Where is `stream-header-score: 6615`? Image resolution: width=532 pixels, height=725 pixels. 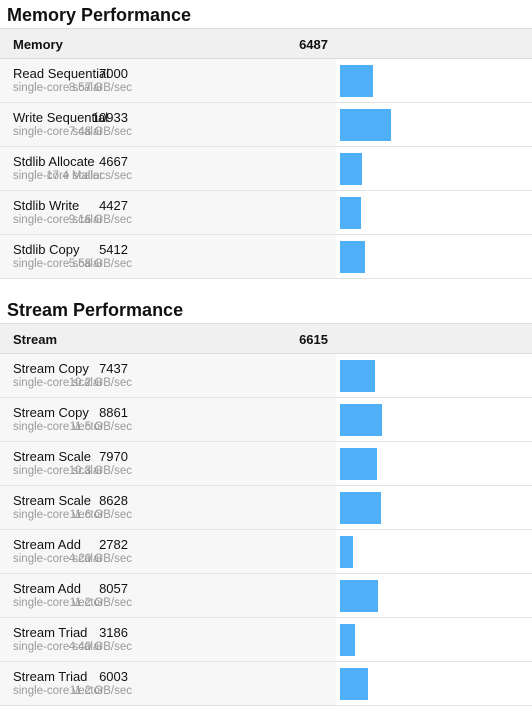 stream-header-score: 6615 is located at coordinates (313, 339).